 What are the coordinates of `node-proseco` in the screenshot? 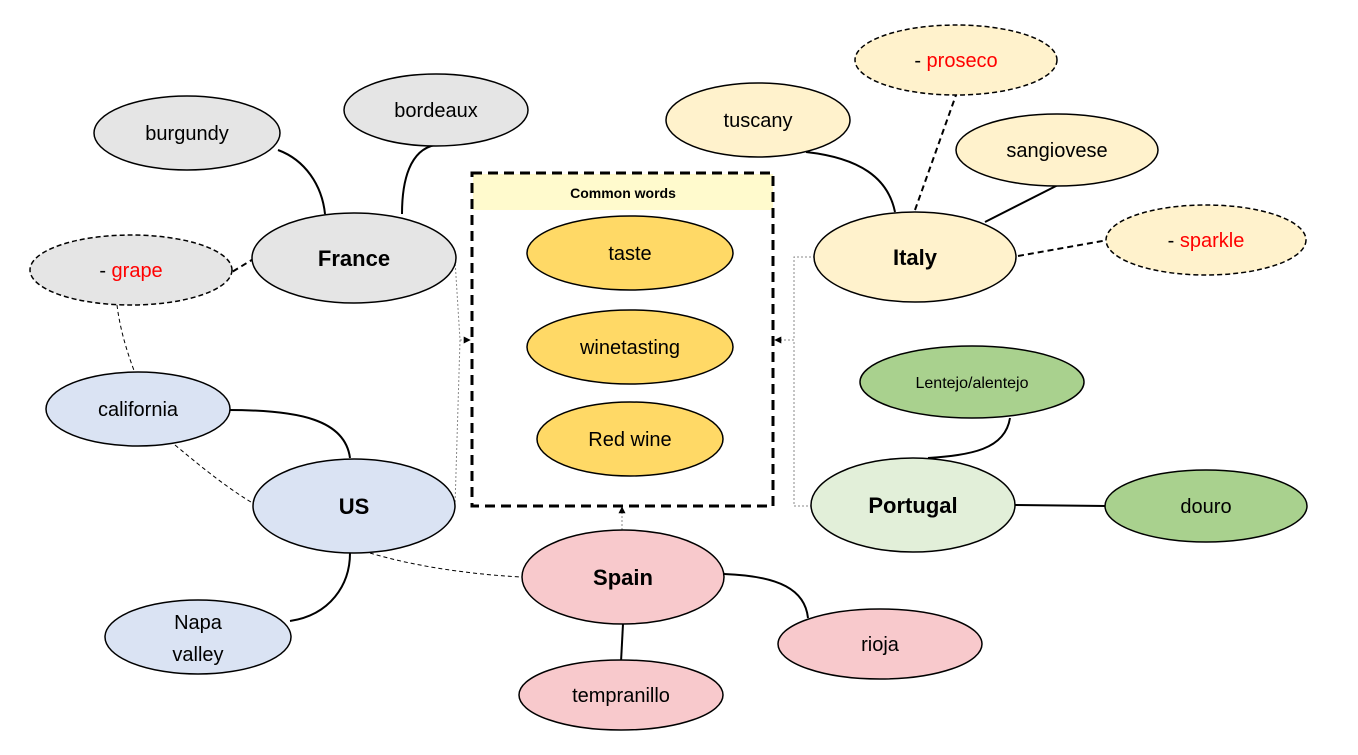 It's located at (956, 60).